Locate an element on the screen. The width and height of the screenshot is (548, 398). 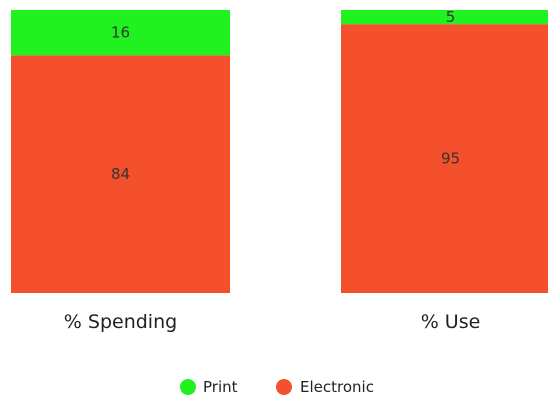
legend-marker-print is located at coordinates (188, 387).